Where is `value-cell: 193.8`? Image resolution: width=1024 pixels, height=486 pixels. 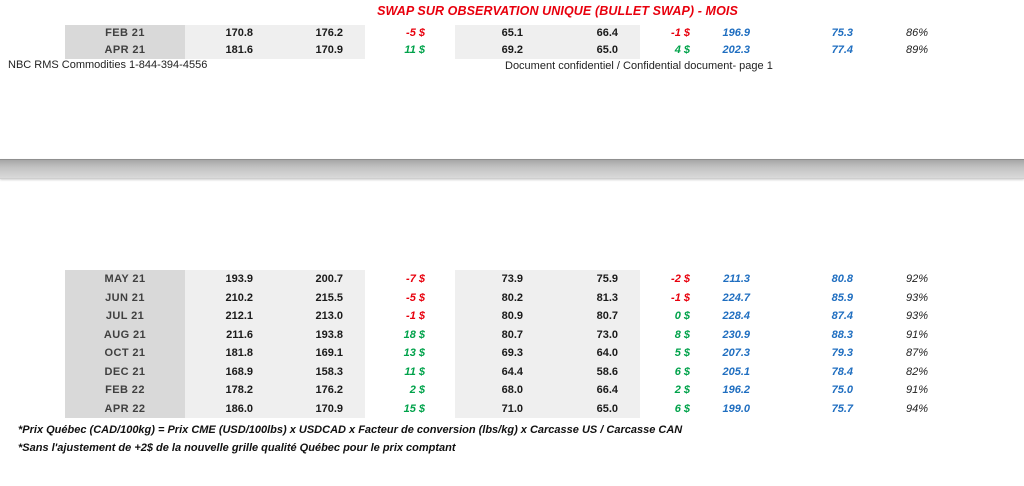 value-cell: 193.8 is located at coordinates (320, 334).